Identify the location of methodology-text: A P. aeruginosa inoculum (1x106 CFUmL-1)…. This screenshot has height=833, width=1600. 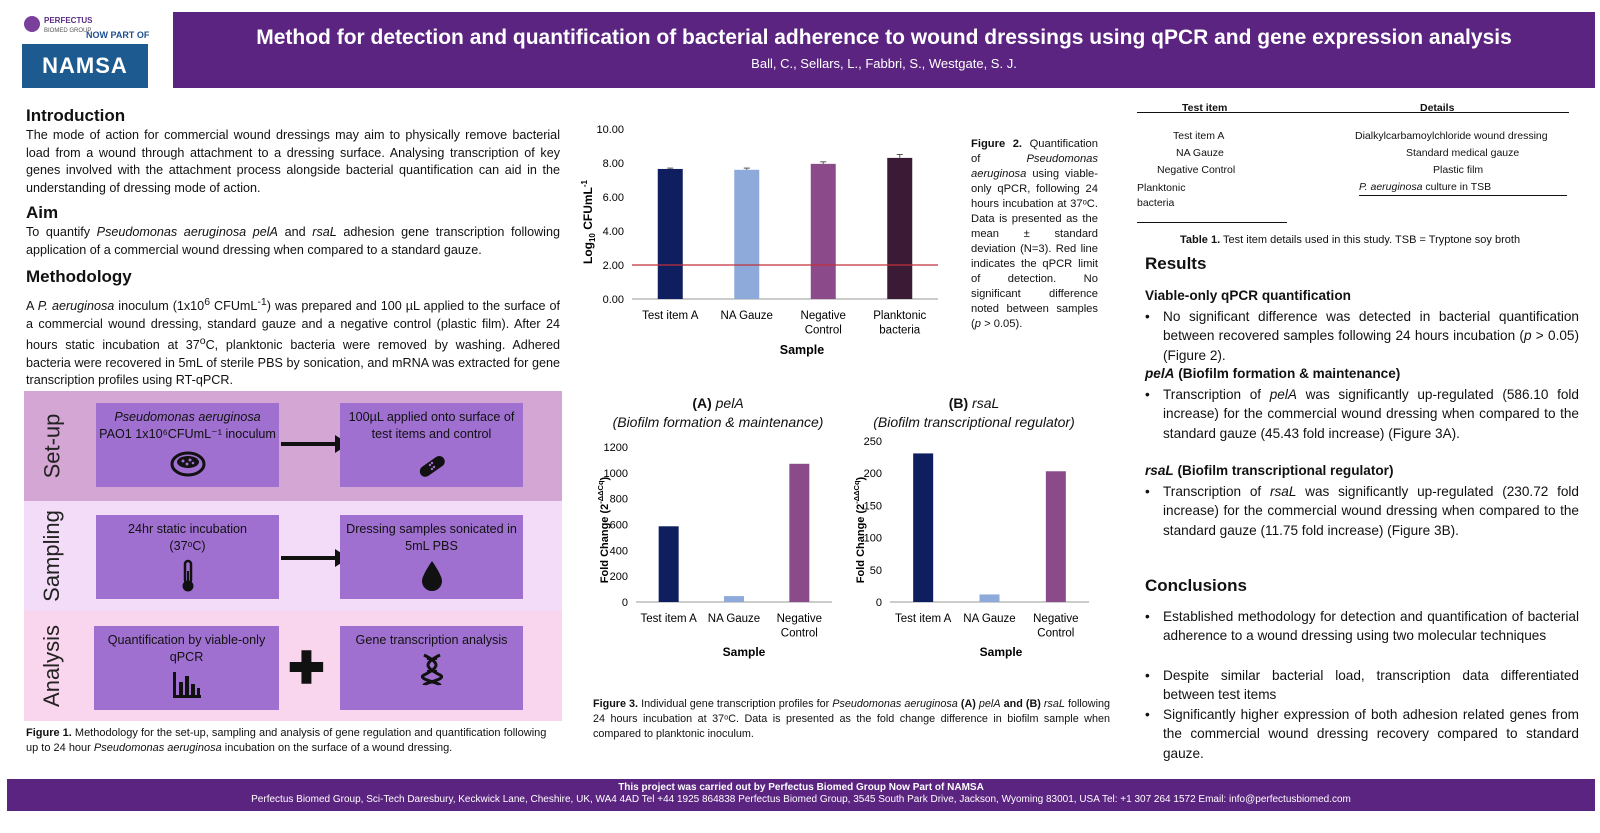
(293, 342).